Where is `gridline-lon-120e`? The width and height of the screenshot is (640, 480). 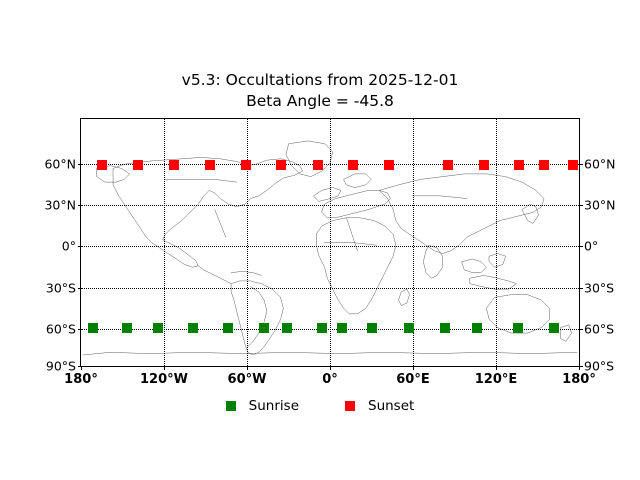 gridline-lon-120e is located at coordinates (496, 242).